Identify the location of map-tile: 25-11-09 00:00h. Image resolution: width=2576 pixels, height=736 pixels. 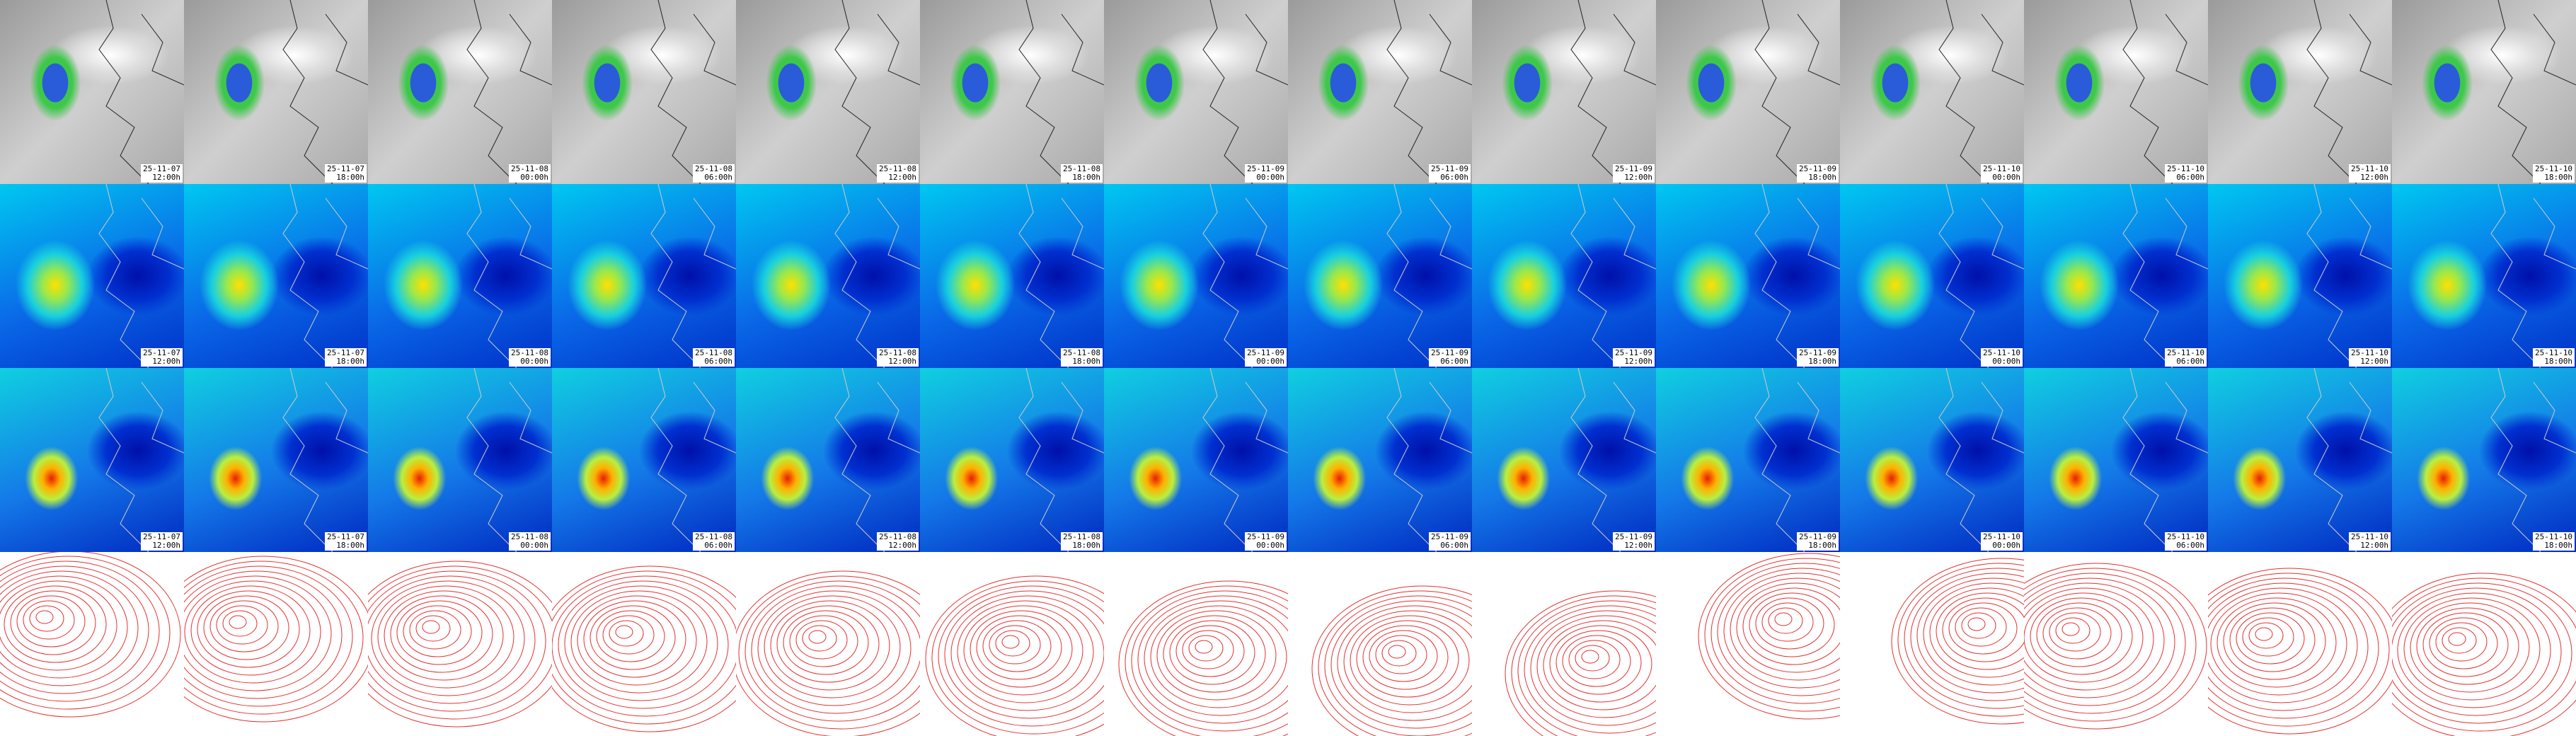
(1196, 276).